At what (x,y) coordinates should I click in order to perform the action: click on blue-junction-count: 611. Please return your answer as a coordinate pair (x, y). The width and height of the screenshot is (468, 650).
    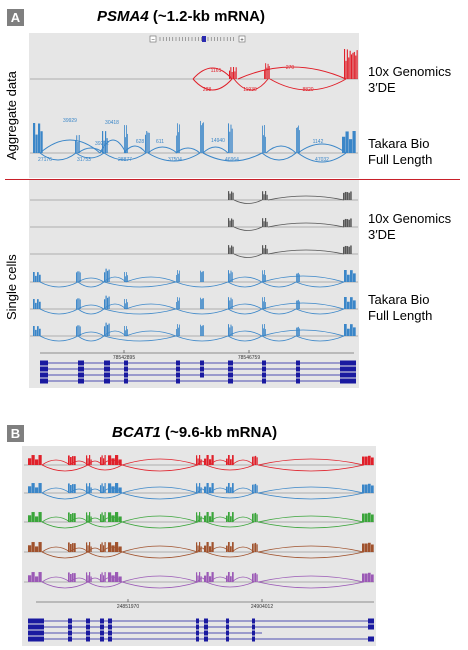
    Looking at the image, I should click on (160, 142).